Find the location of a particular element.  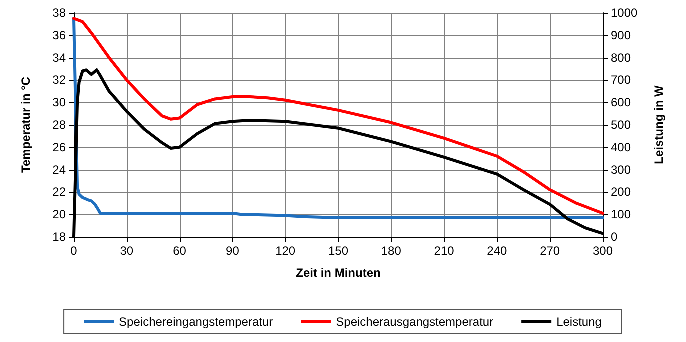

x-tick-label: 210 is located at coordinates (444, 251).